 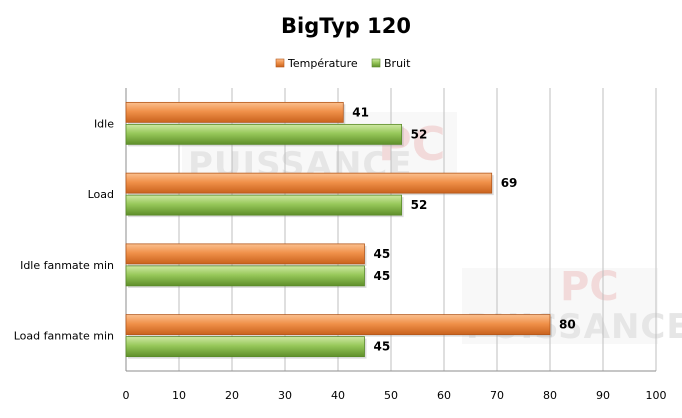 I want to click on category-labels: Idle Load Idle fanmate min Load fanmate min, so click(x=64, y=229).